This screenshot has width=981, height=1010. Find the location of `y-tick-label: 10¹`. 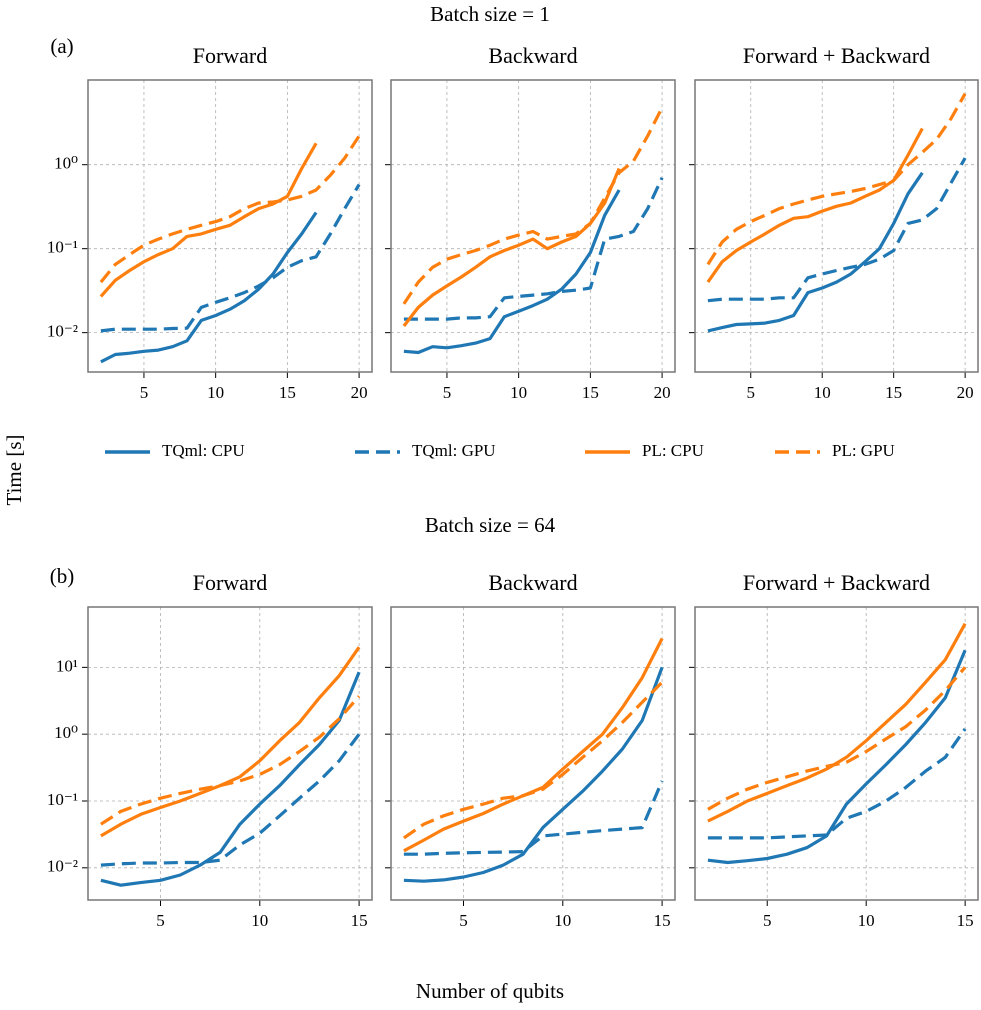

y-tick-label: 10¹ is located at coordinates (67, 665).